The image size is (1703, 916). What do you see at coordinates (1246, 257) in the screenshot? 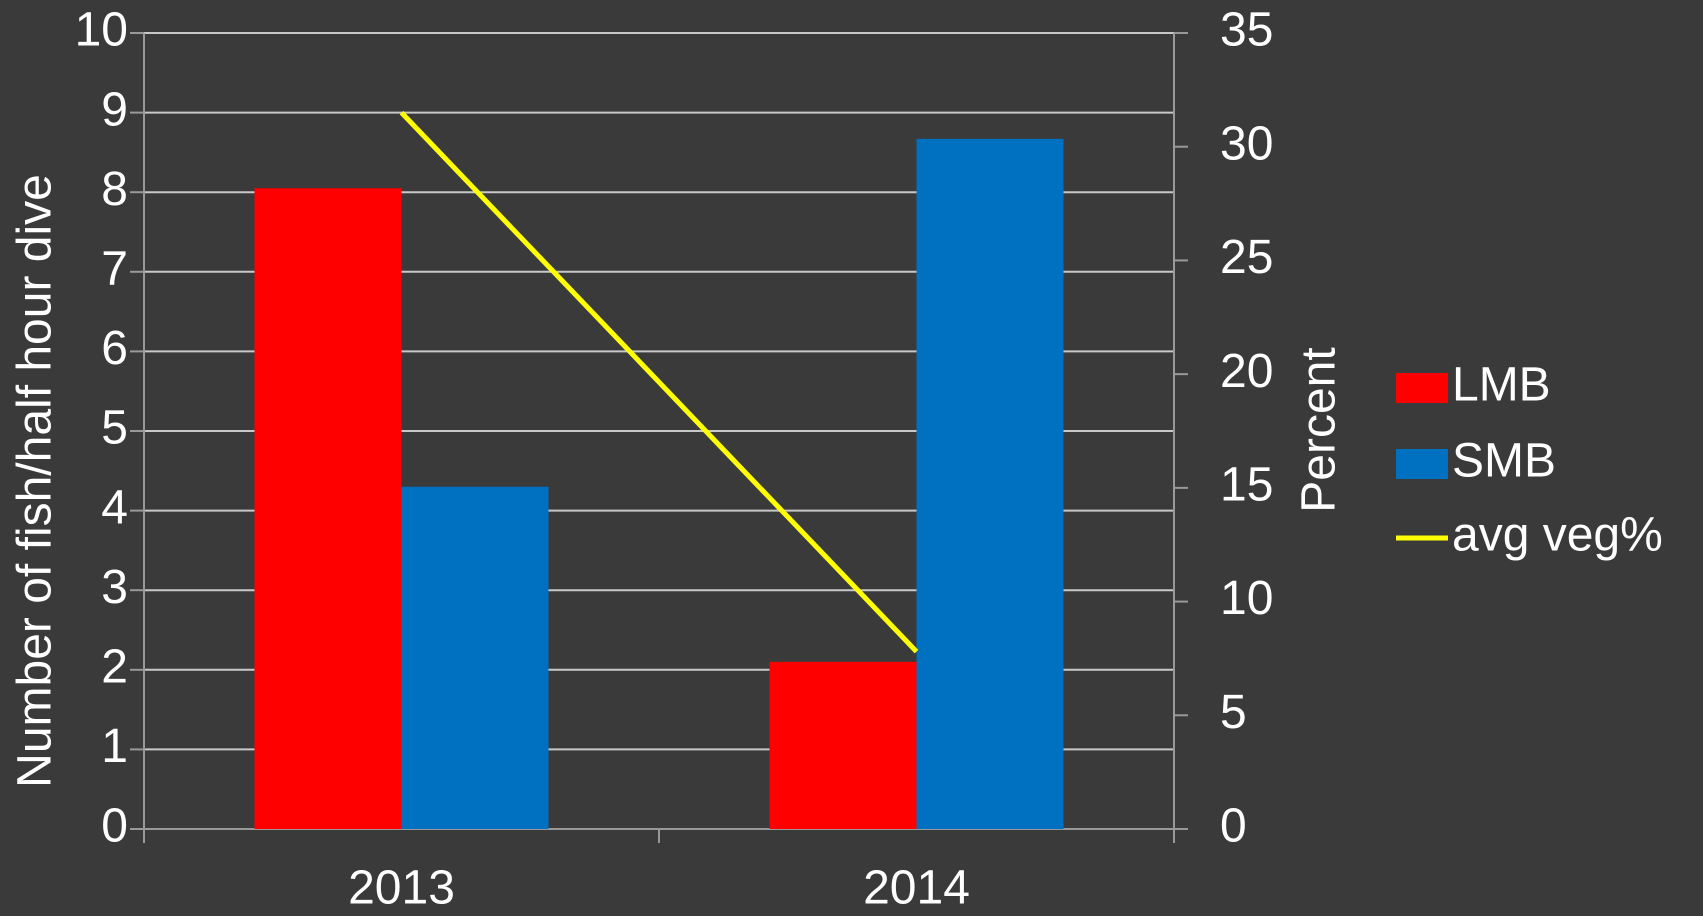
I see `y2-tick-label: 25` at bounding box center [1246, 257].